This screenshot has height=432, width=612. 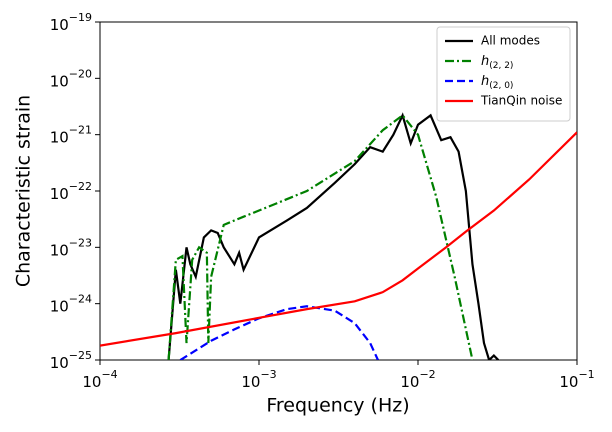 What do you see at coordinates (99, 379) in the screenshot?
I see `x-tick-label: 10⁻⁴` at bounding box center [99, 379].